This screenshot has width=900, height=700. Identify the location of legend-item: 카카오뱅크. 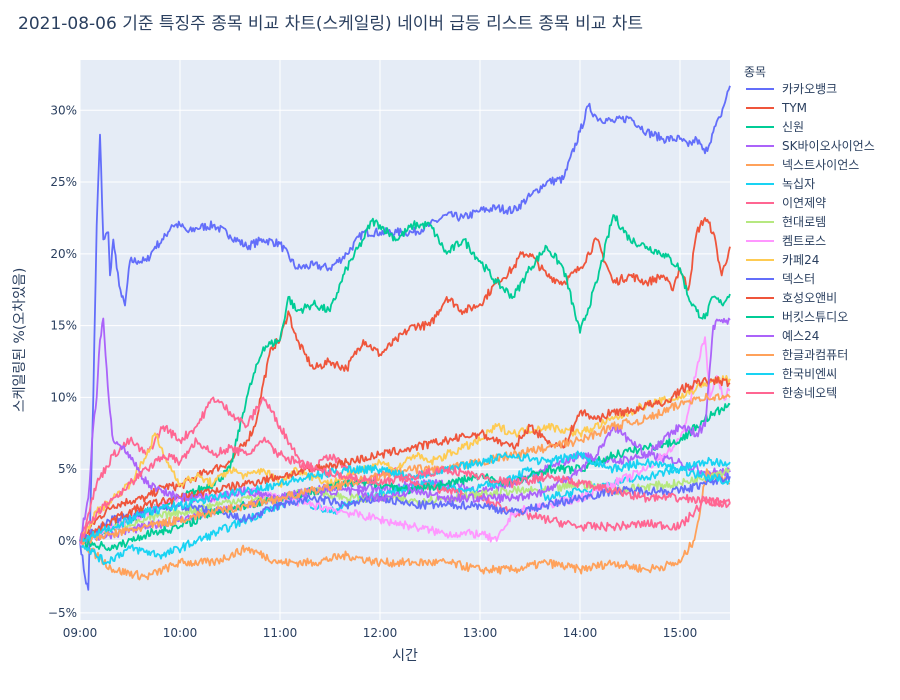
(791, 89).